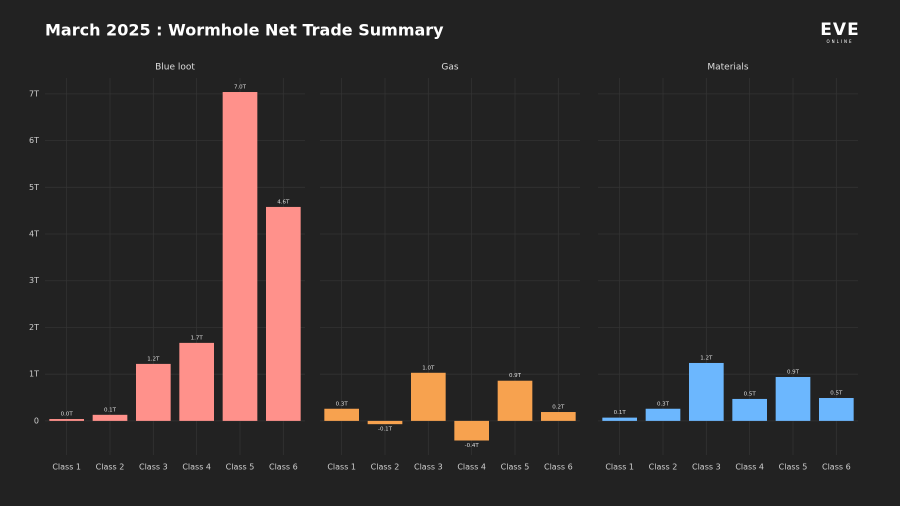 The height and width of the screenshot is (506, 900). What do you see at coordinates (558, 408) in the screenshot?
I see `value-label: 0.2T` at bounding box center [558, 408].